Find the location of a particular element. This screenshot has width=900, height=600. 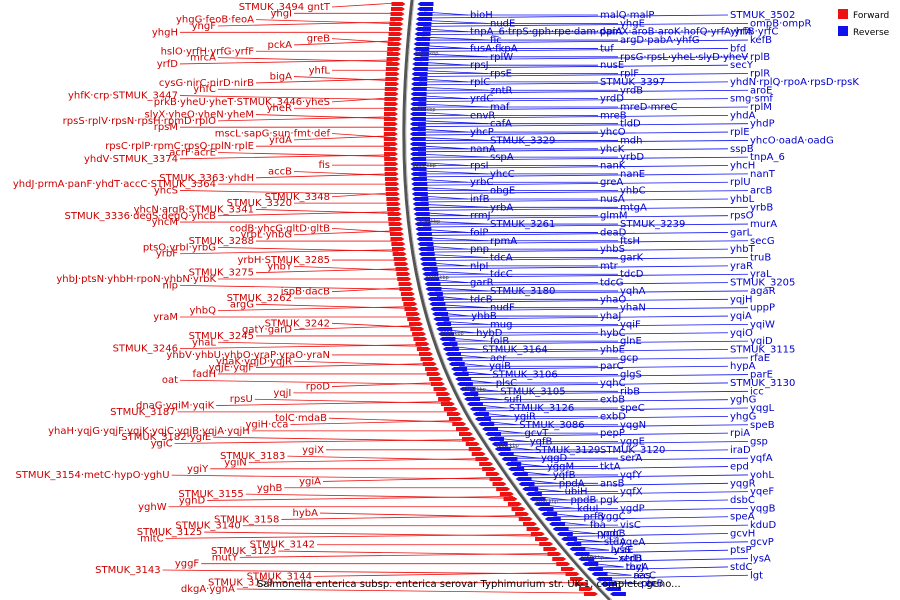

forward-gene-label: STMUK_3187 is located at coordinates (142, 412).